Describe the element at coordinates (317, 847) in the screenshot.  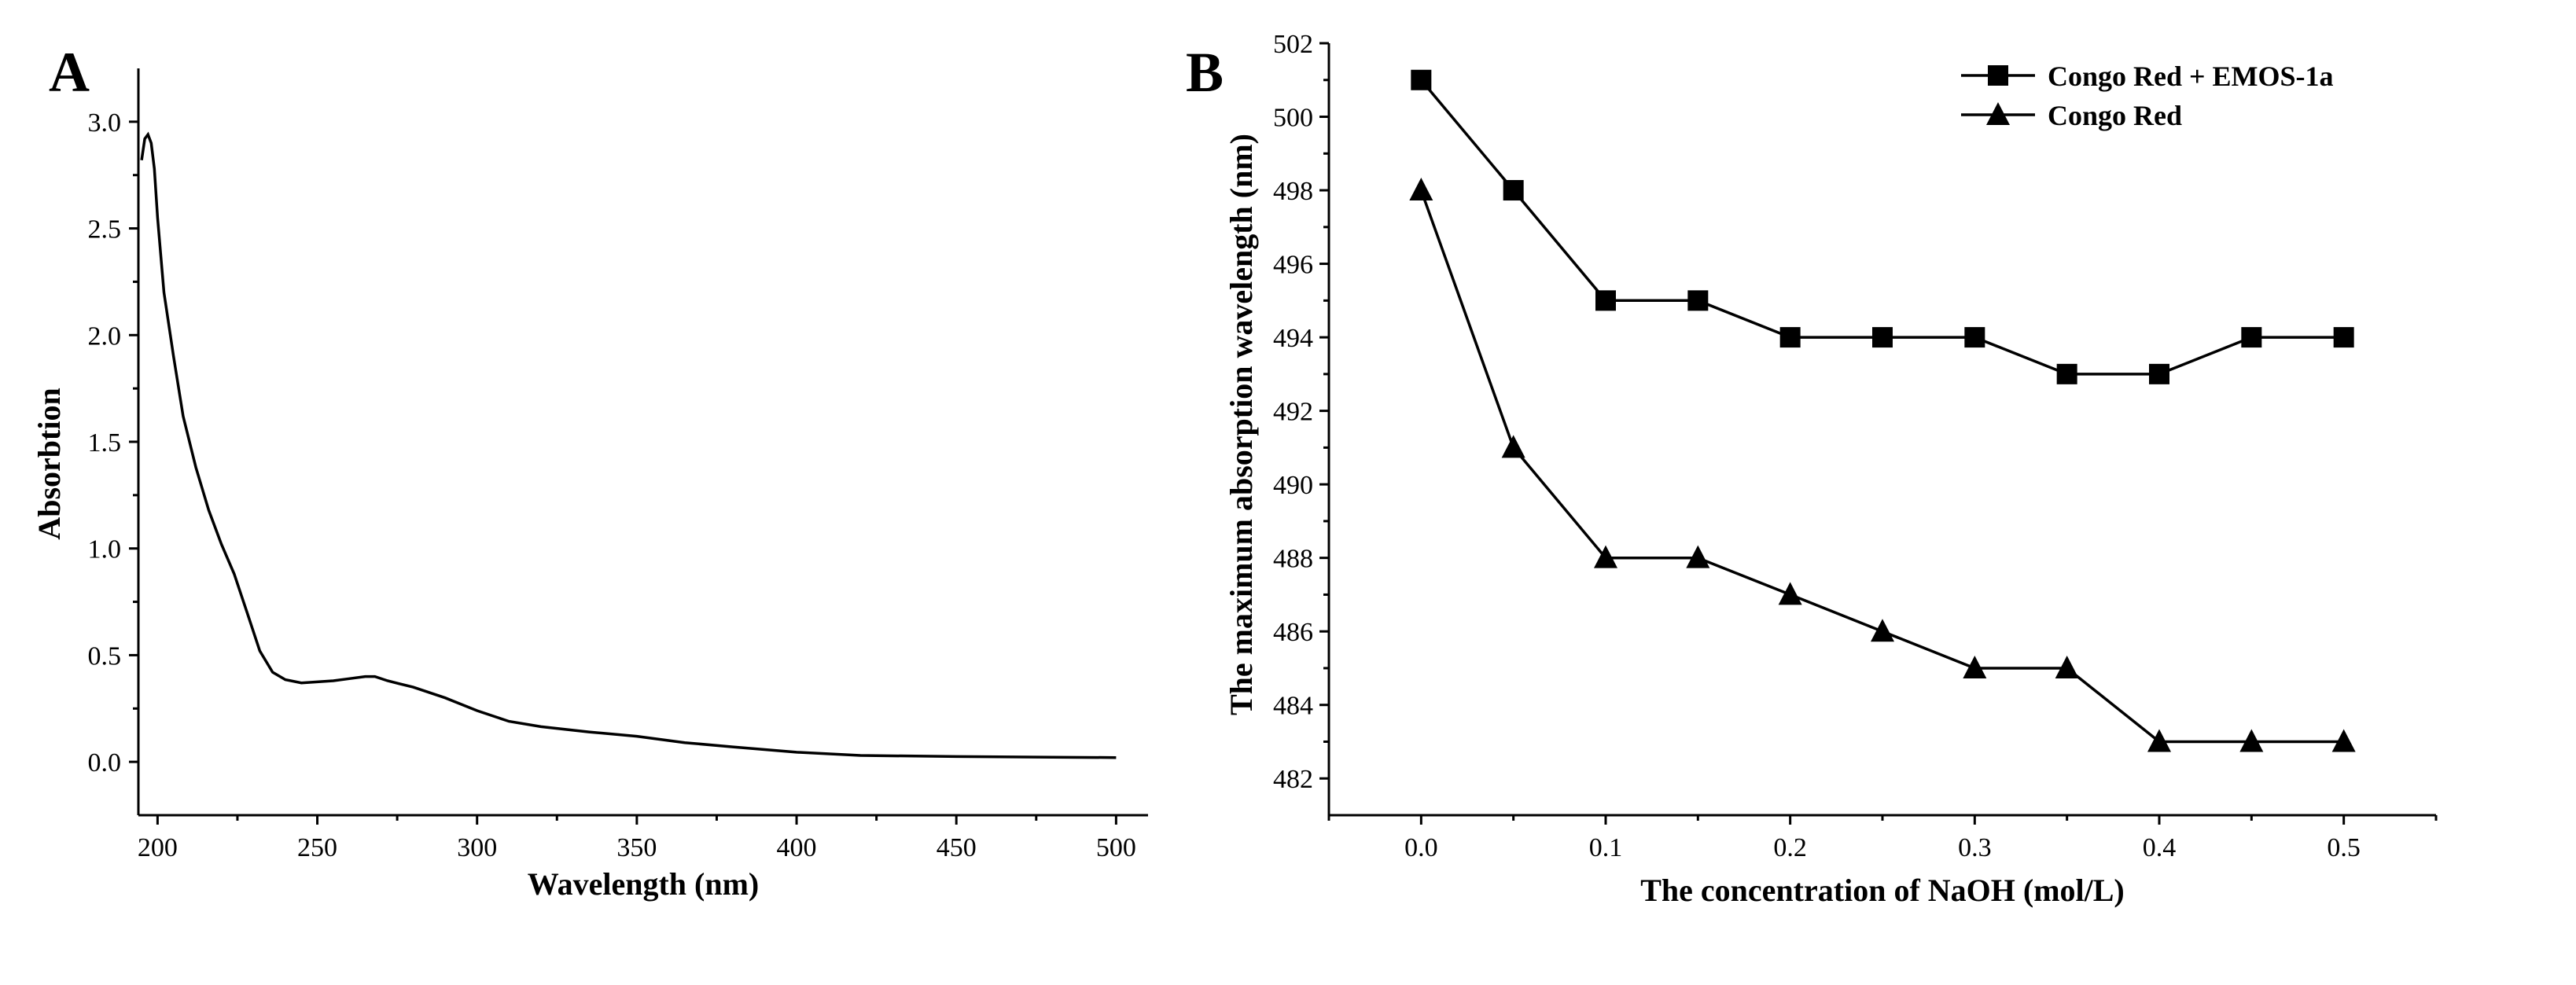
I see `panel-a-x-tick-label: 250` at that location.